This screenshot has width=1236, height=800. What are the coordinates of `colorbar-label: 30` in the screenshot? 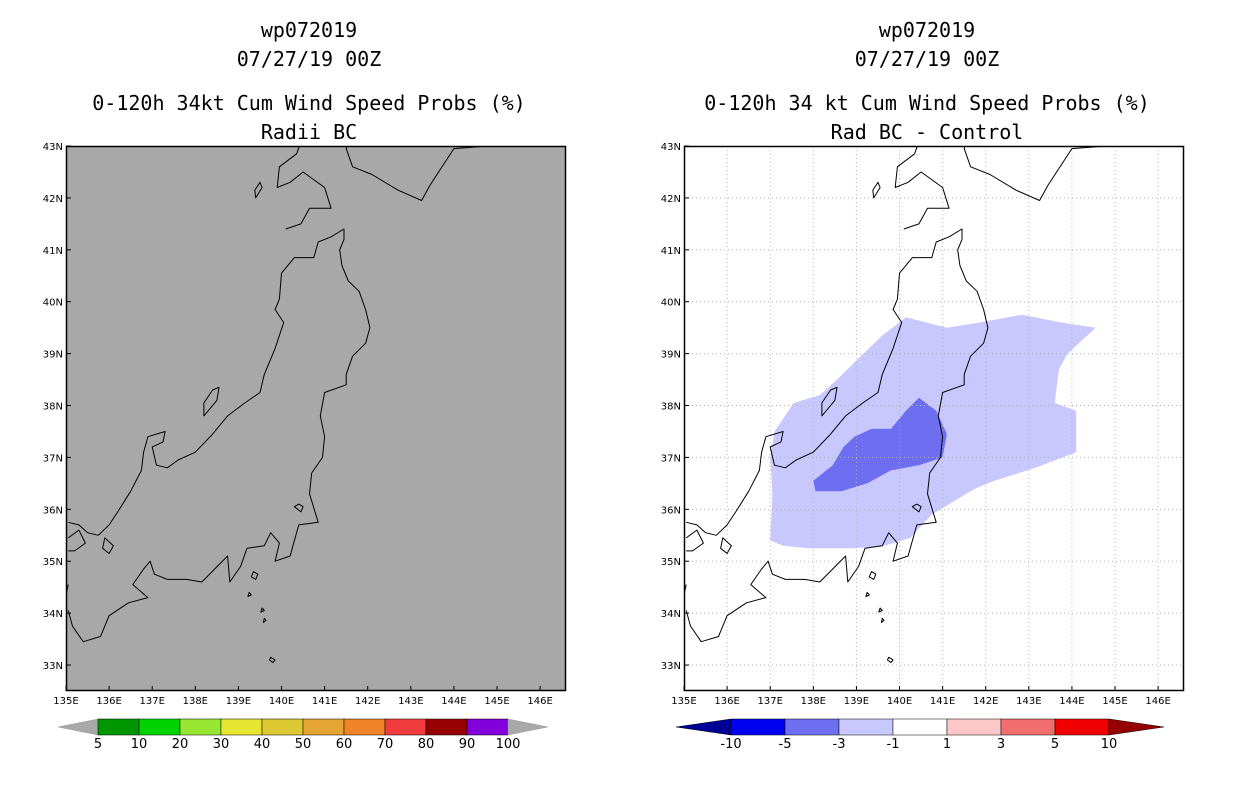 It's located at (221, 744).